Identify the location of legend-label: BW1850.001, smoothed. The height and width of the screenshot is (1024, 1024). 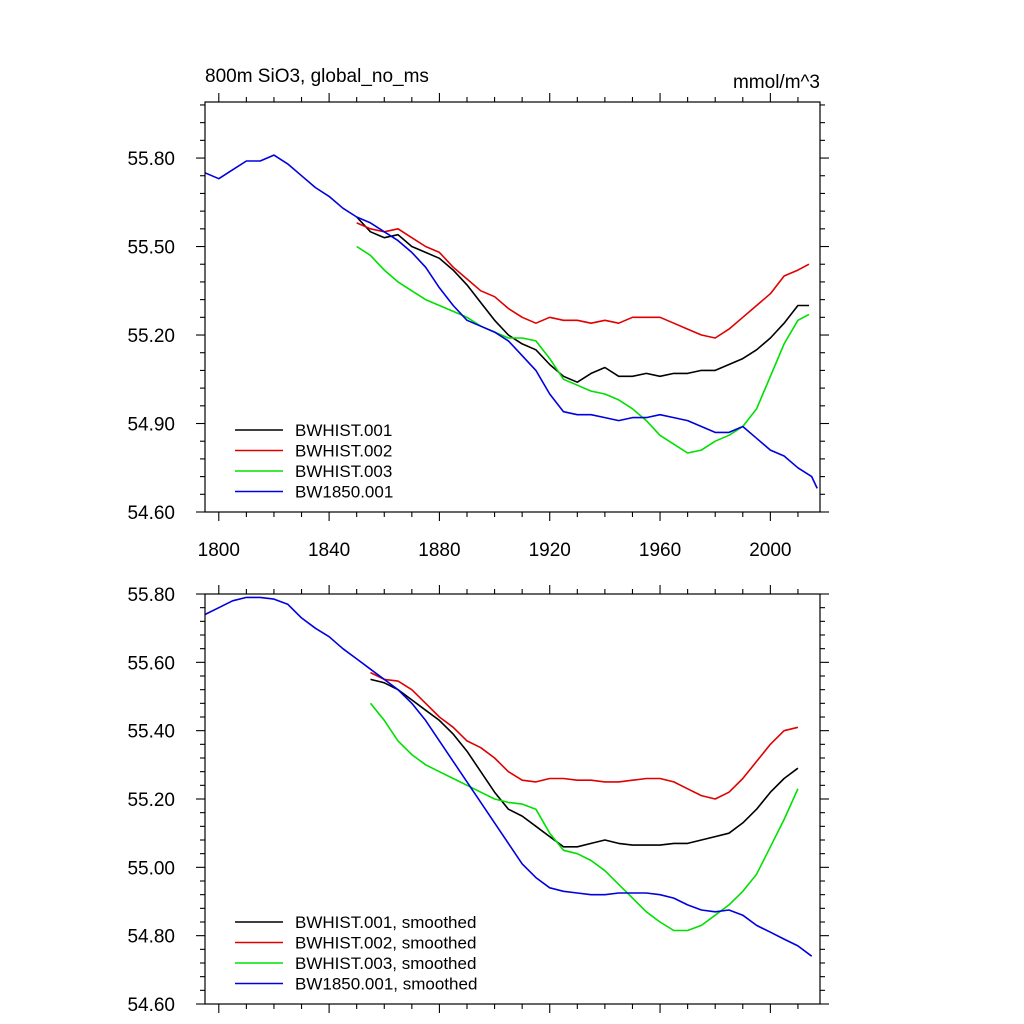
(386, 984).